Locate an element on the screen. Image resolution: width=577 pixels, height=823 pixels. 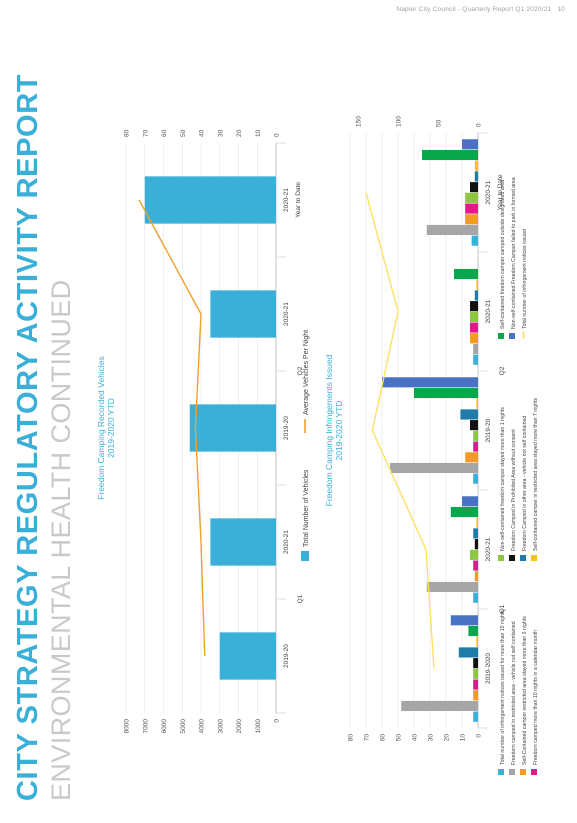
y-tick-label: 7000 is located at coordinates (145, 726).